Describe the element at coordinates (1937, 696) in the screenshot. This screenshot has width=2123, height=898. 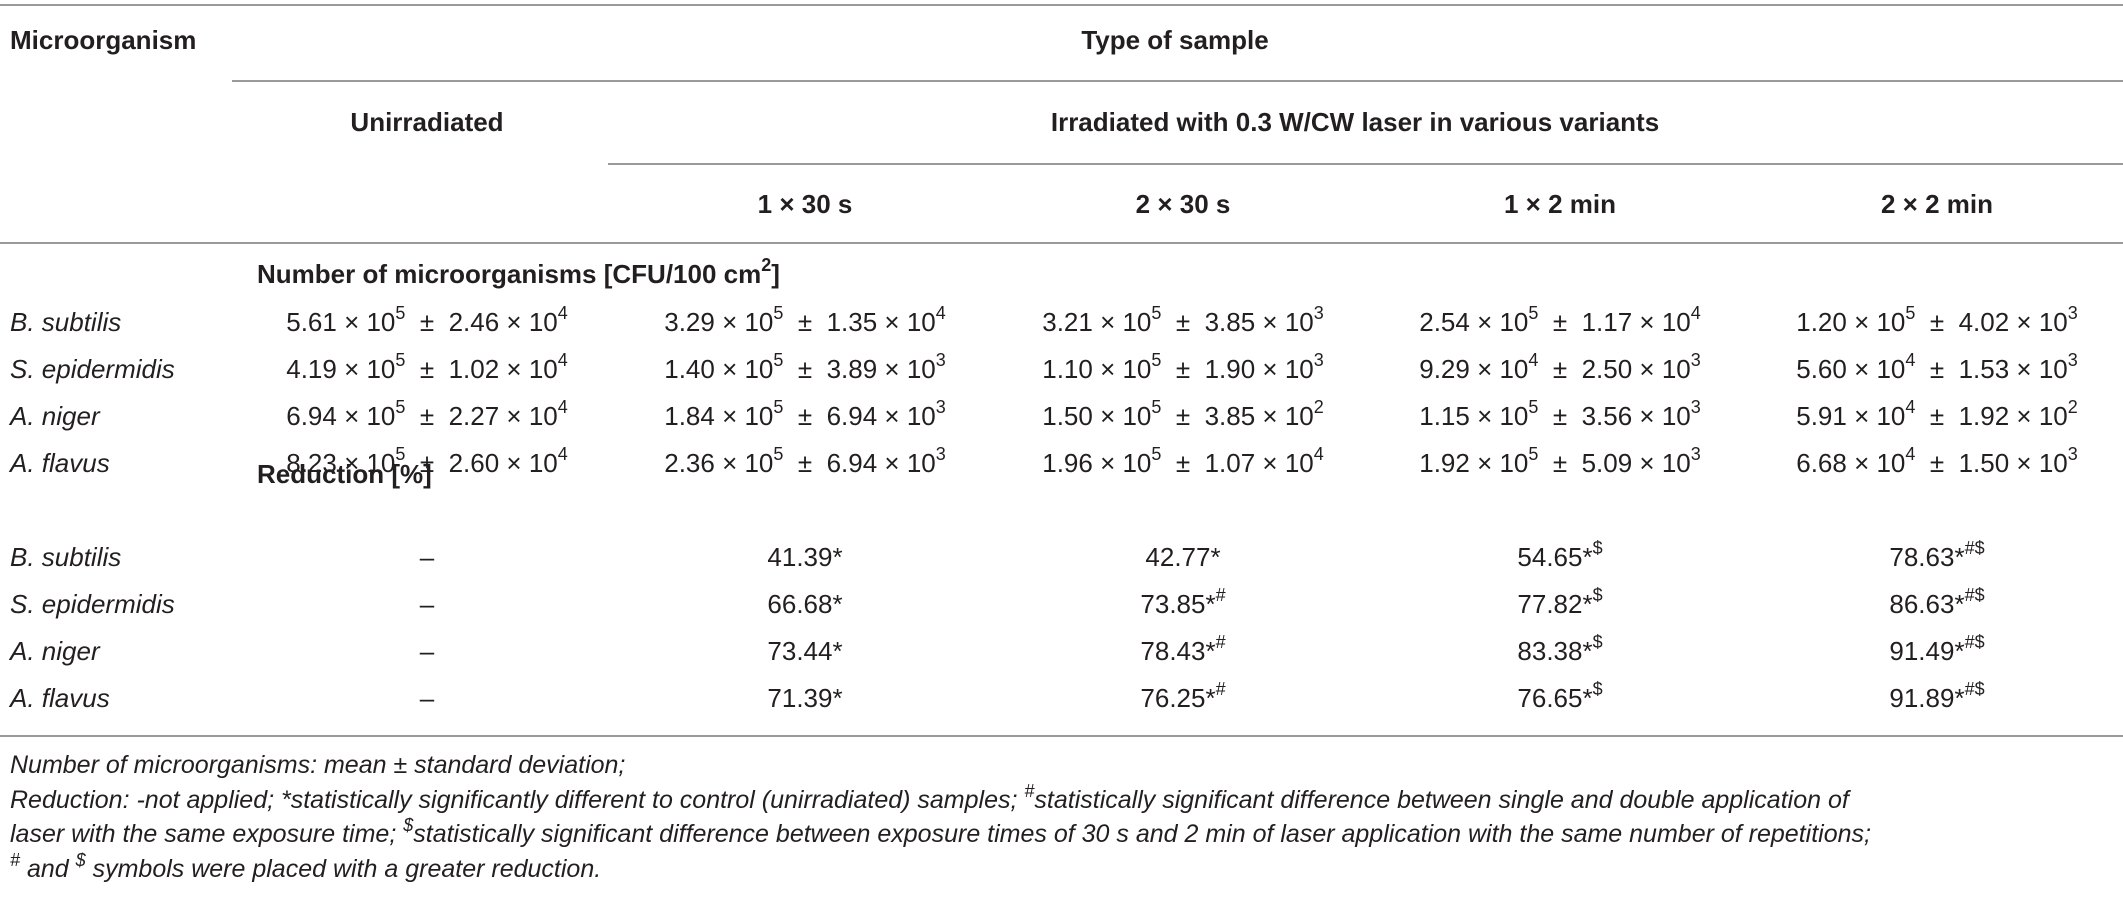
I see `reduction-cell: 91.89*#$` at that location.